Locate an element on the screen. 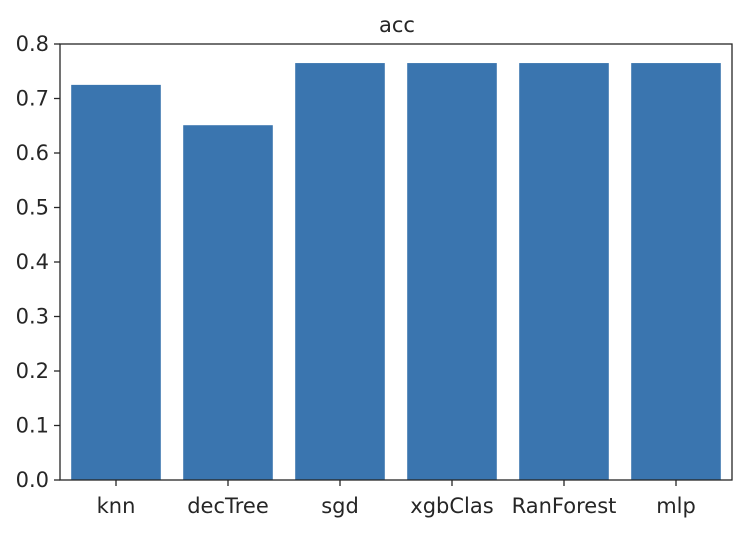 The height and width of the screenshot is (536, 746). bar-decTree is located at coordinates (228, 302).